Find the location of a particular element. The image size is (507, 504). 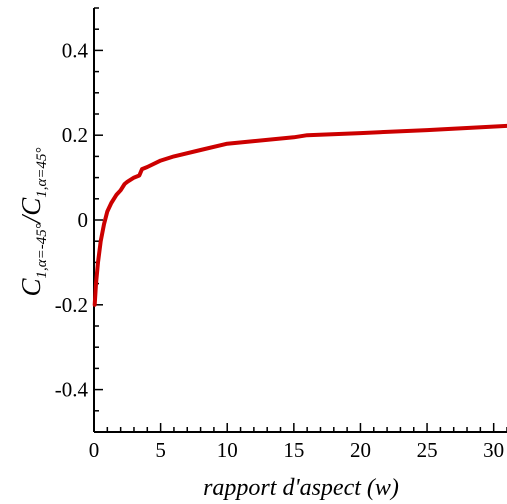

x-axis-ticks: 0 5 10 15 20 25 30 is located at coordinates (298, 442).